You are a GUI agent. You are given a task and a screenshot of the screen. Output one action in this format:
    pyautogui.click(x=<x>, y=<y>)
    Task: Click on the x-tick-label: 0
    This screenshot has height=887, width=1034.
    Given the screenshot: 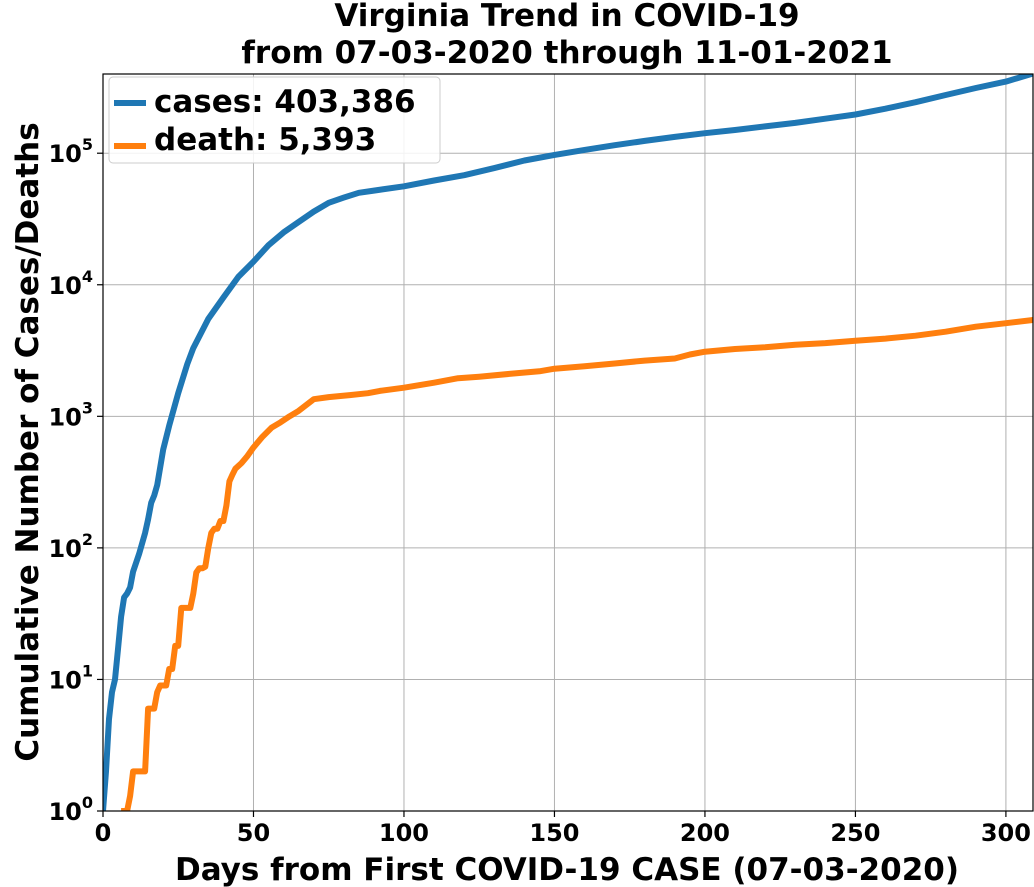 What is the action you would take?
    pyautogui.click(x=103, y=833)
    